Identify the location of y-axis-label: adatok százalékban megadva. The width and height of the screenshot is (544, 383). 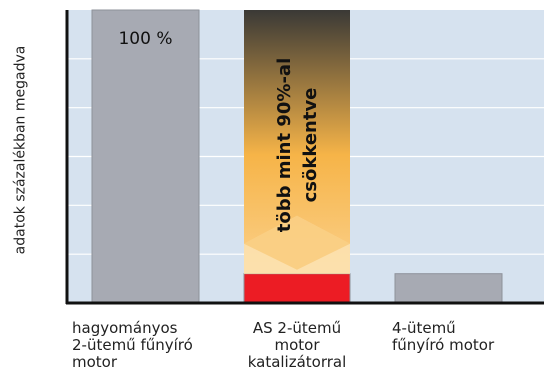
(20, 150).